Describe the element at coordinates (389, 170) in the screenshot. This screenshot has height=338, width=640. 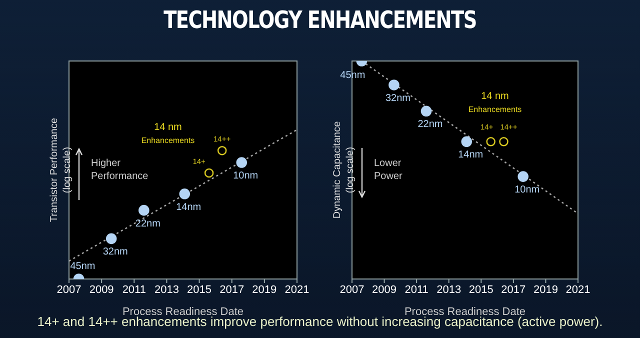
I see `annotation: Lower Power` at that location.